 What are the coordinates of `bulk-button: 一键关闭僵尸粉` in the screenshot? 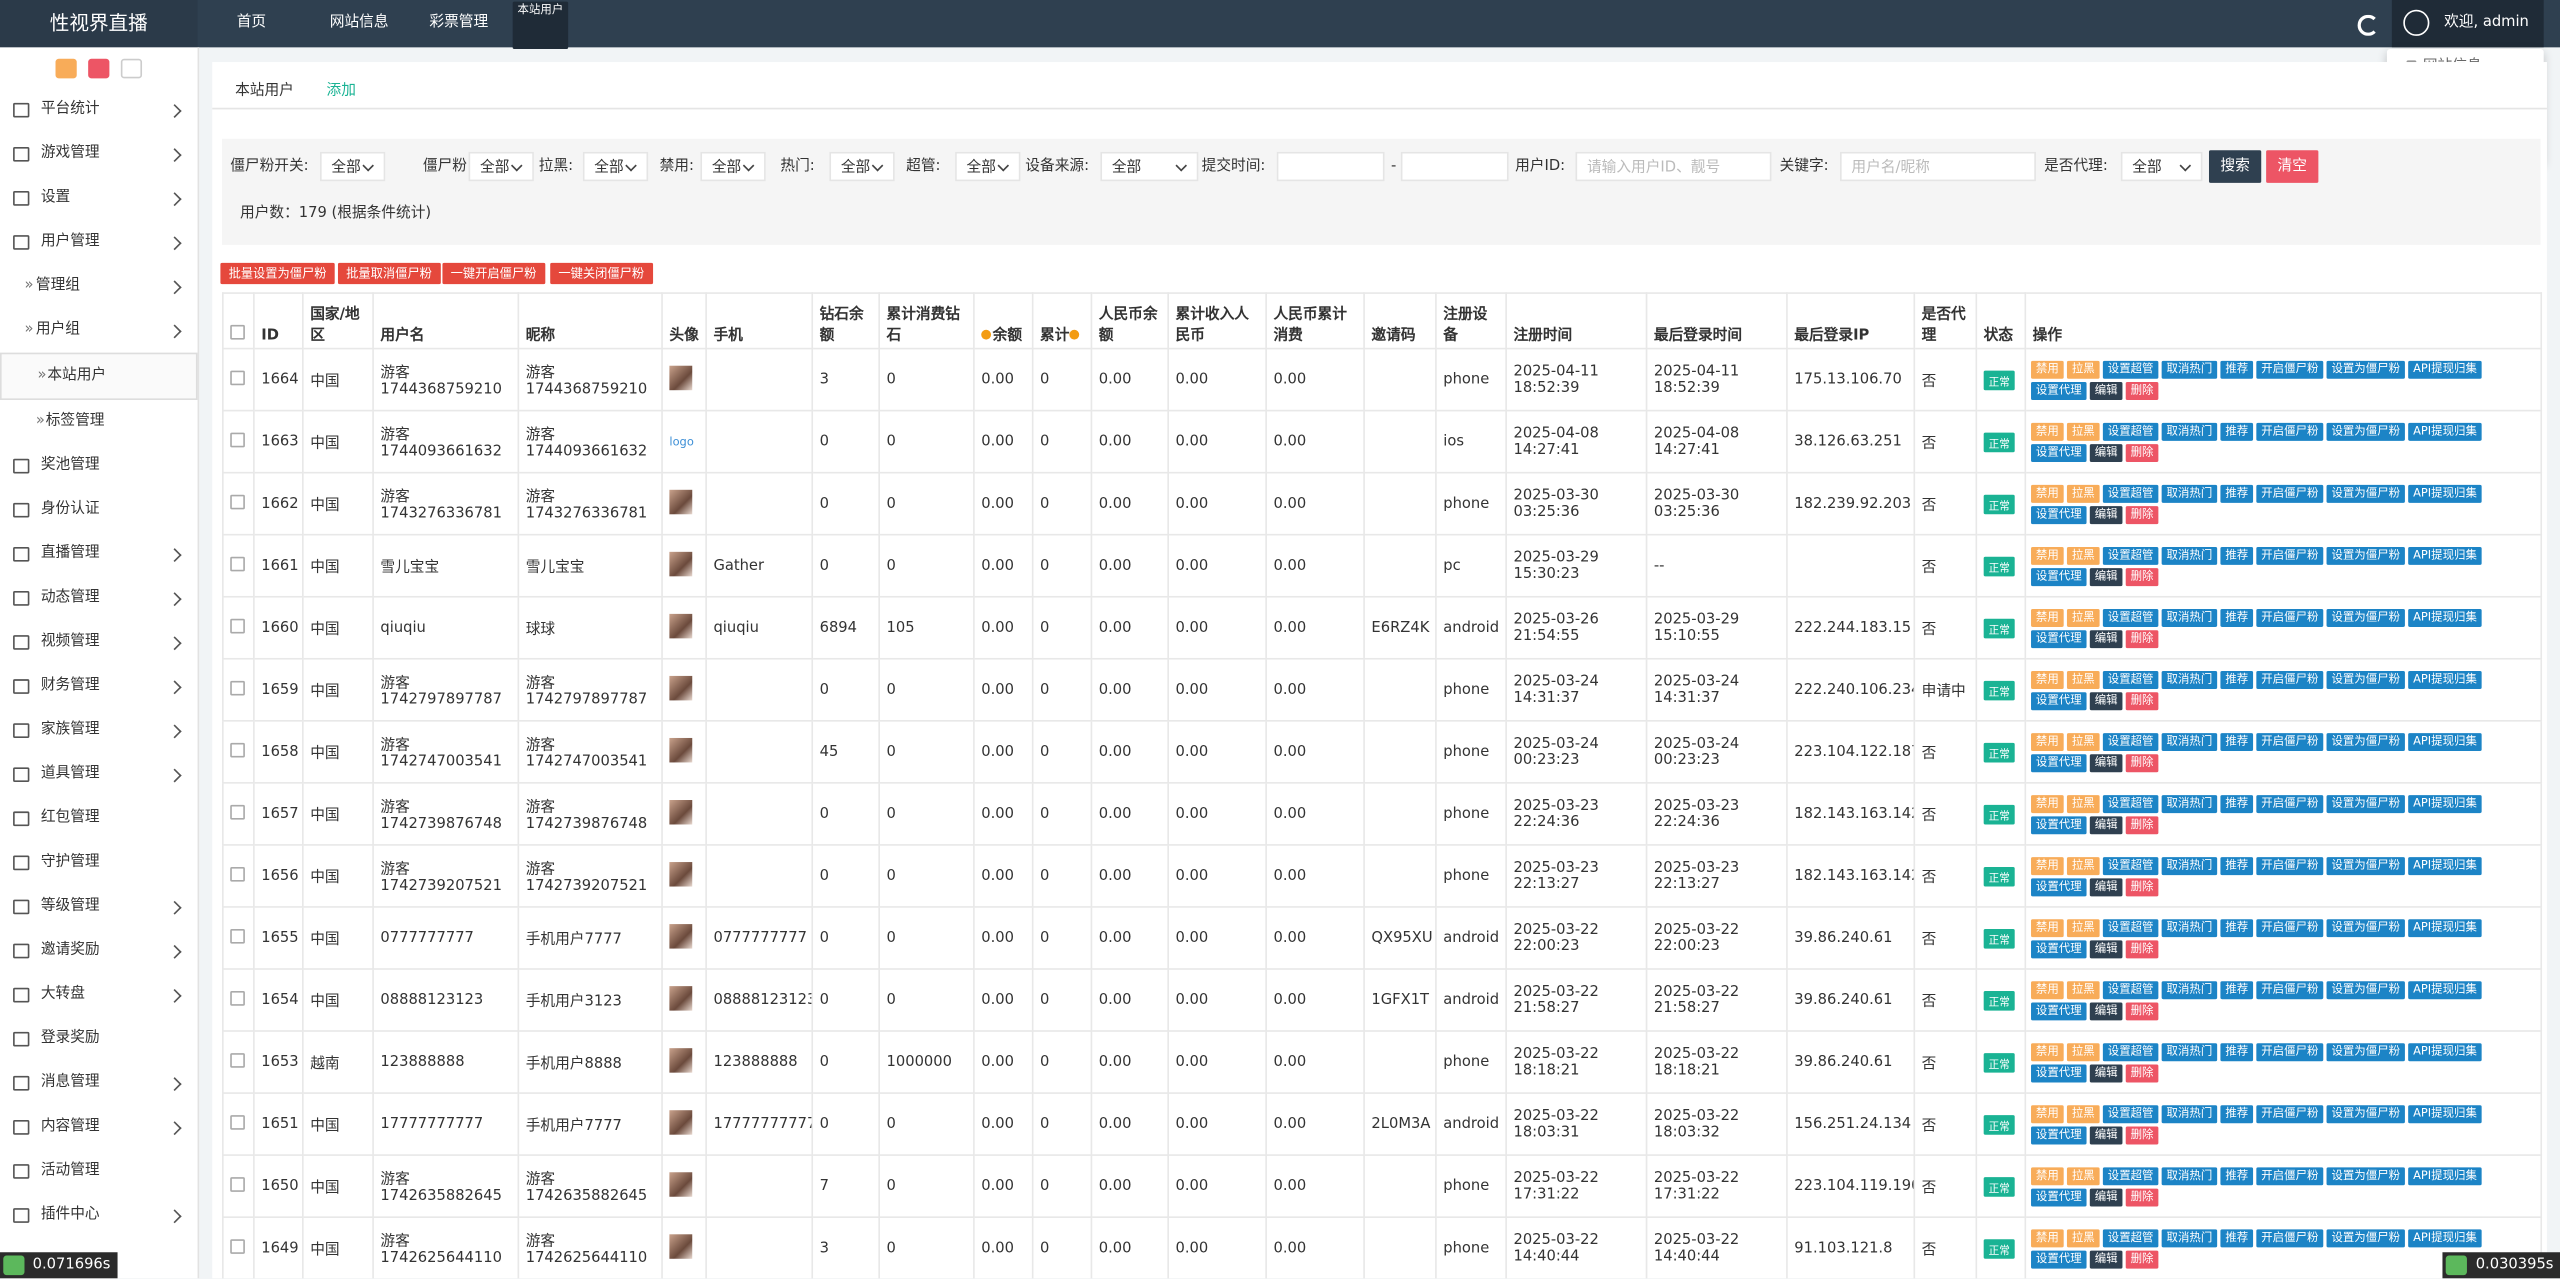 It's located at (601, 273).